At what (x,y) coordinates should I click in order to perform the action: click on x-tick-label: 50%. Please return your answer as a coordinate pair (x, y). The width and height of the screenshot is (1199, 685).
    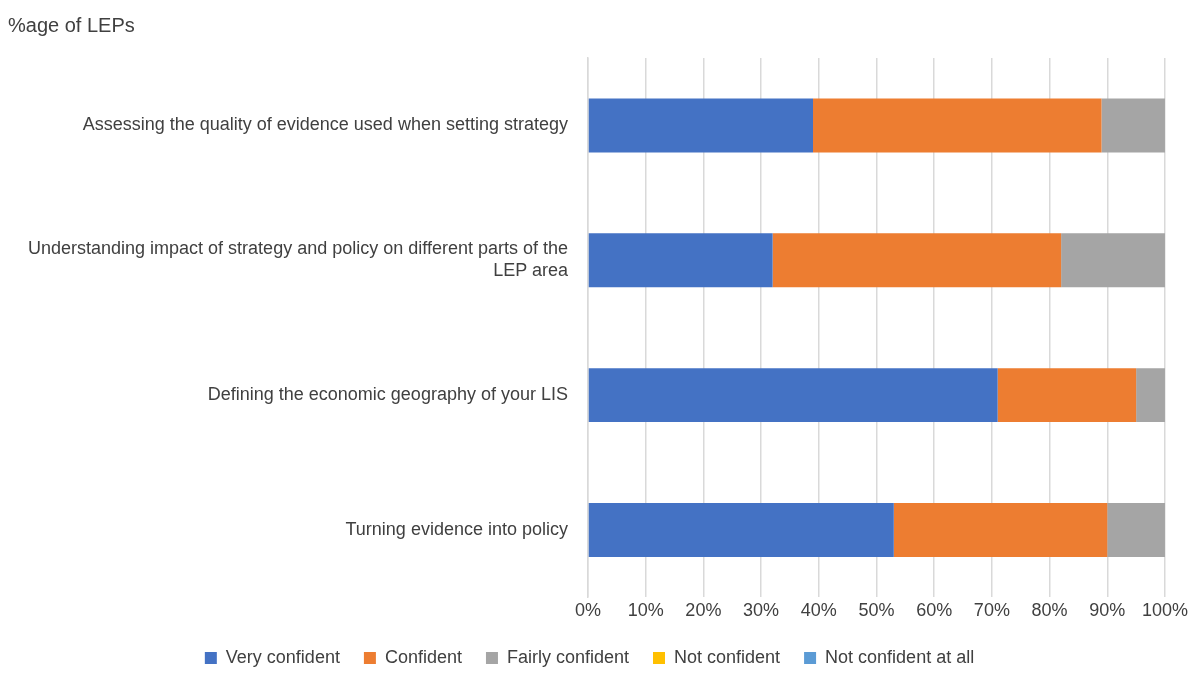
    Looking at the image, I should click on (876, 610).